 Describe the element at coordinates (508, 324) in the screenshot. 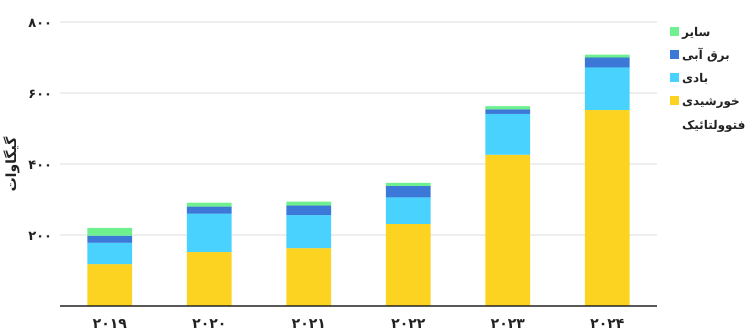

I see `x-tick-label: ۲۰۲۳` at that location.